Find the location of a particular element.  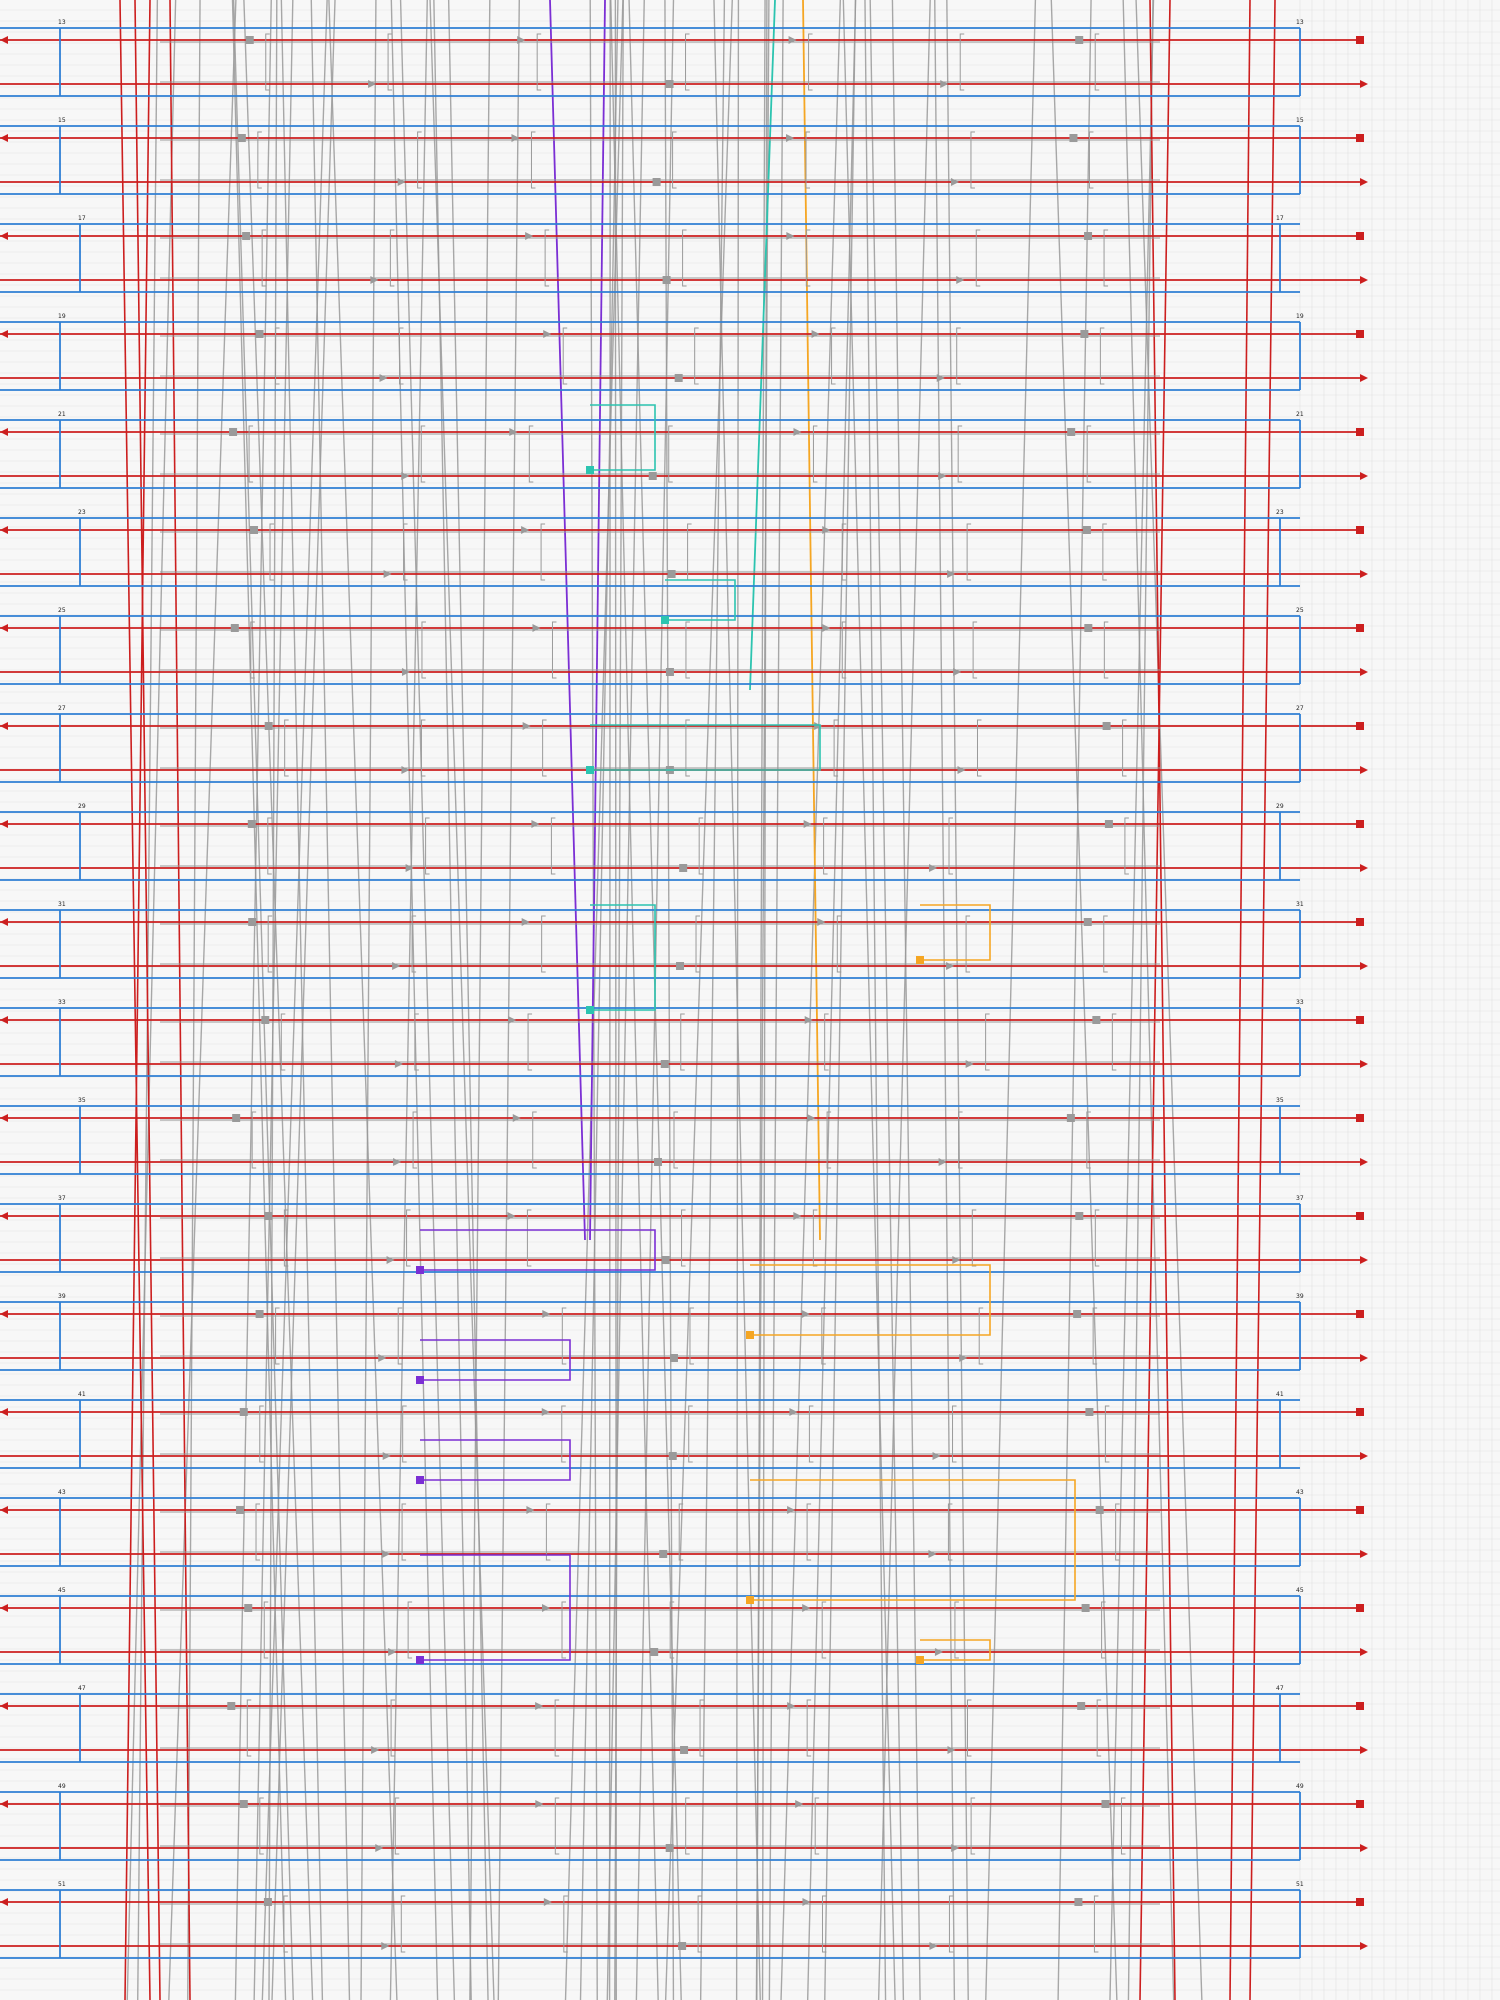

orange-loop is located at coordinates (955, 1650).